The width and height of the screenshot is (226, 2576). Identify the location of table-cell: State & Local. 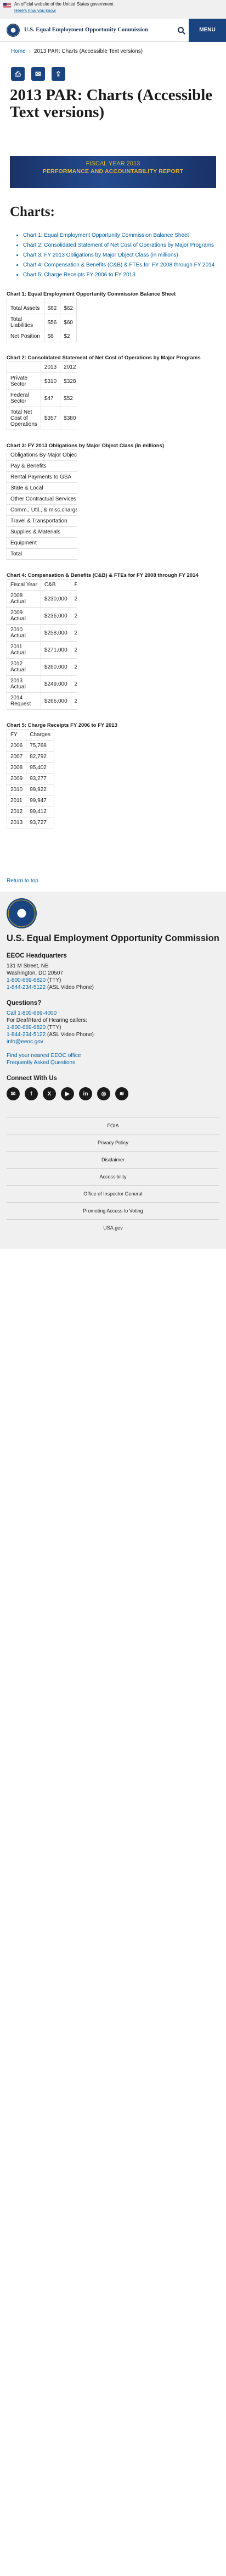
(42, 488).